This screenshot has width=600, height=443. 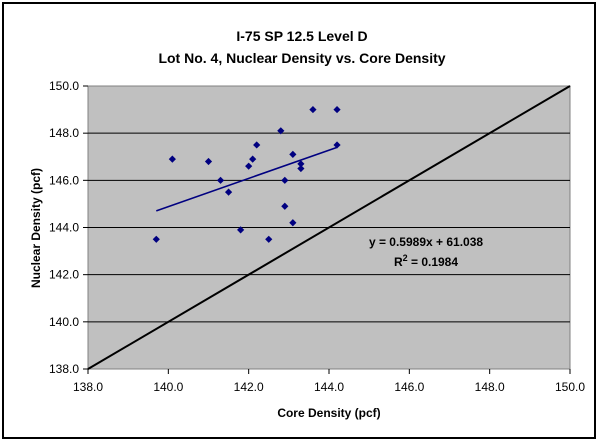 What do you see at coordinates (426, 242) in the screenshot?
I see `trendline-equation: y = 0.5989x + 61.038` at bounding box center [426, 242].